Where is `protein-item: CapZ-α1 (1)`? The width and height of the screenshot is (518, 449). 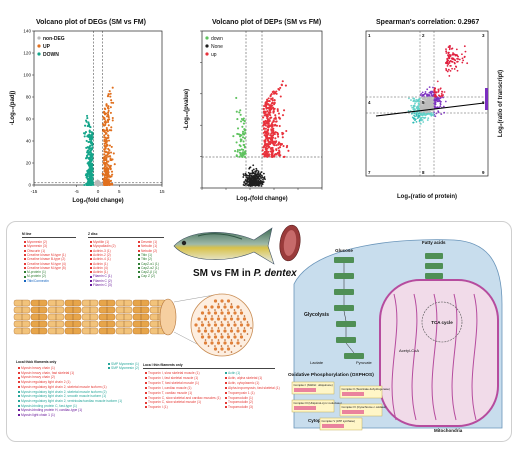
protein-item: CapZ-α1 (1) is located at coordinates (148, 264).